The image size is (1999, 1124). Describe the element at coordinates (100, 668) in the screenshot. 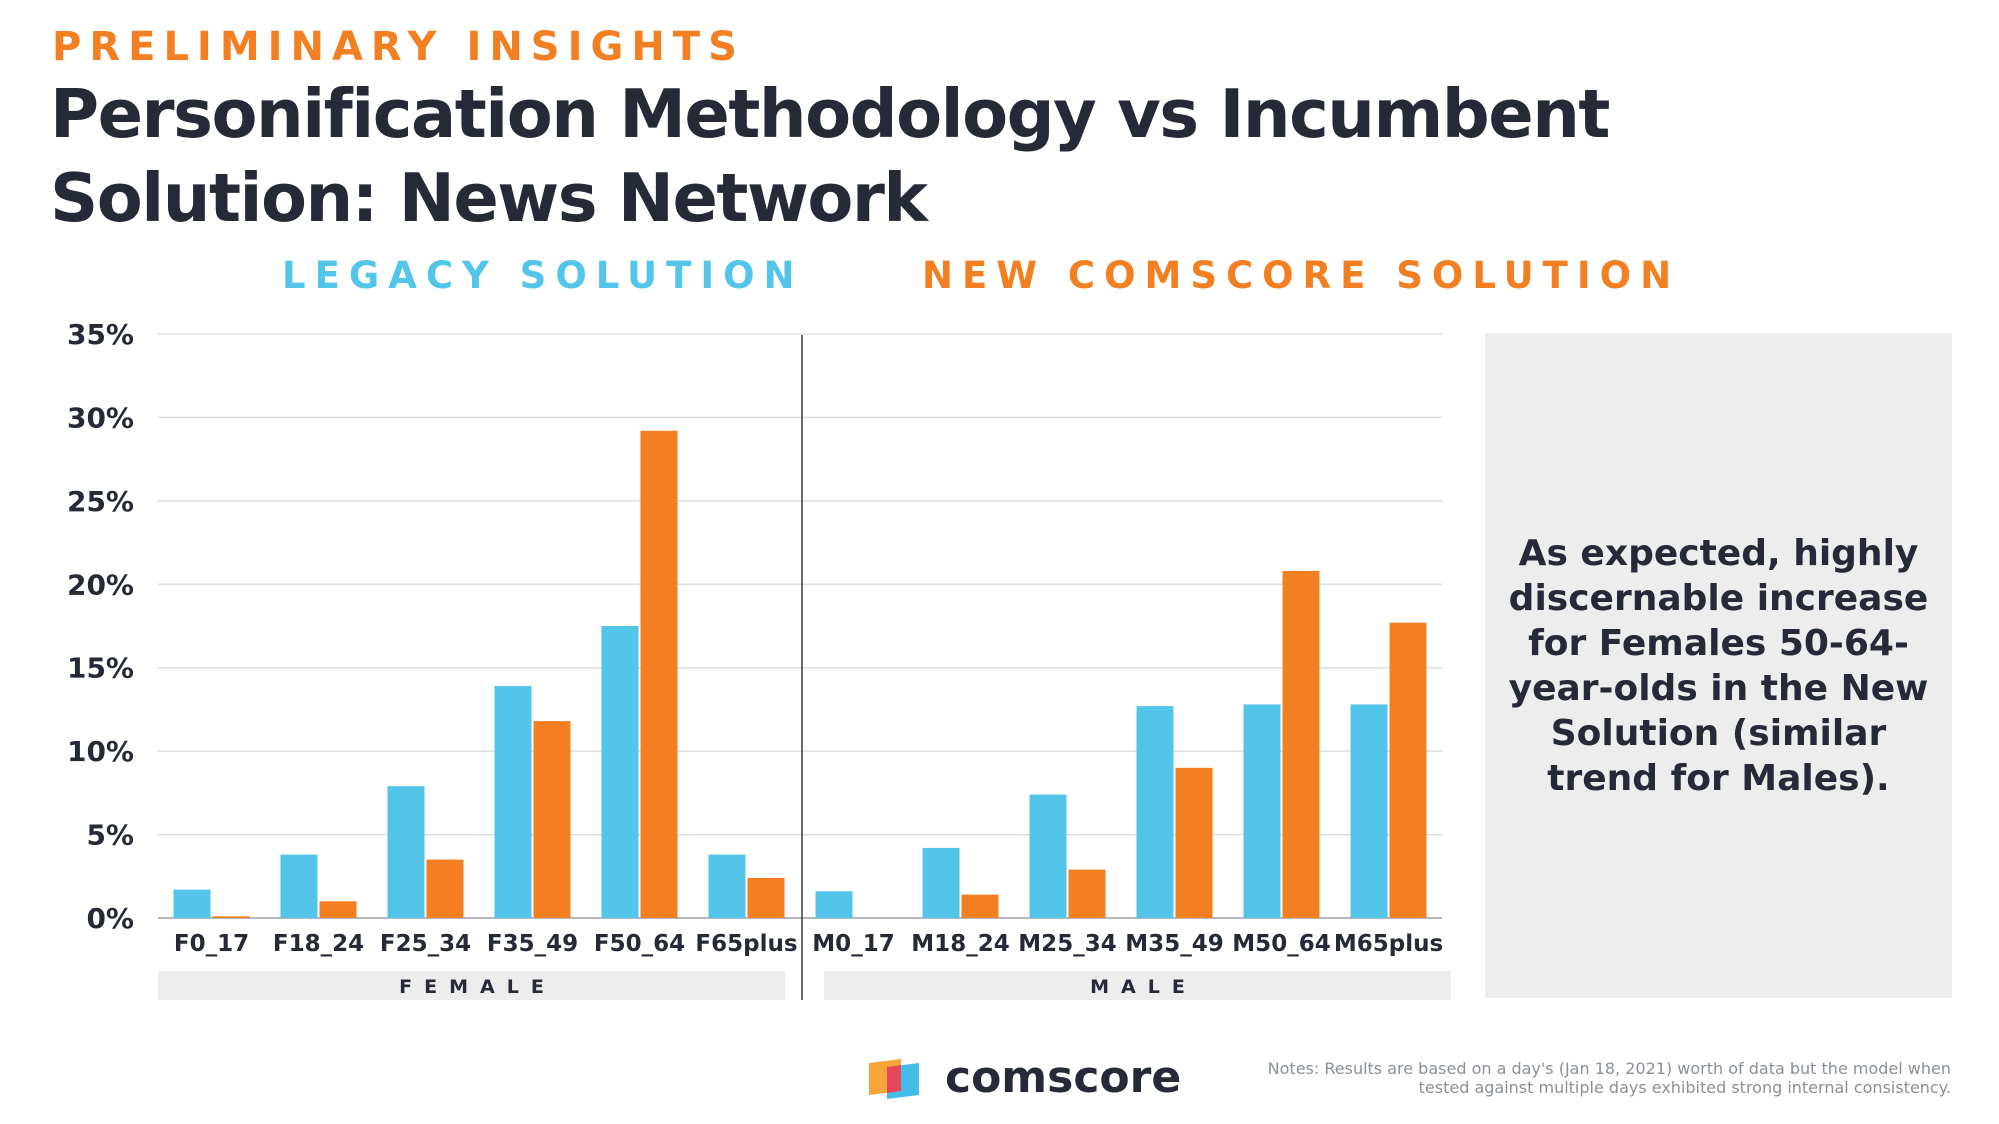

I see `y-tick-label: 15%` at that location.